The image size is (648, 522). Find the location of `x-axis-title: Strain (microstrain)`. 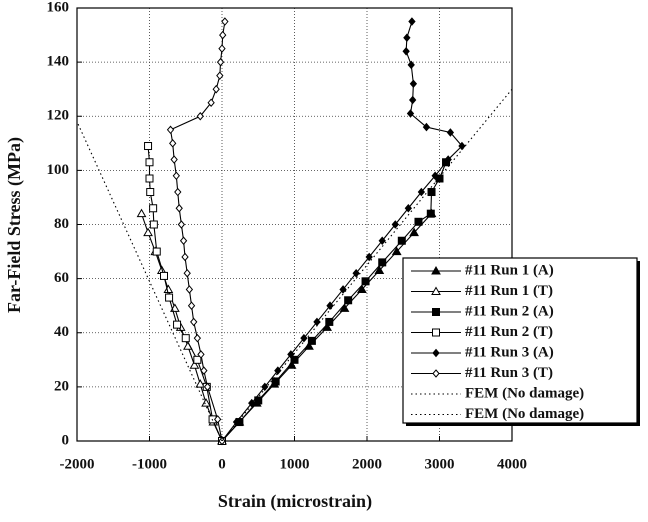

x-axis-title: Strain (microstrain) is located at coordinates (295, 501).